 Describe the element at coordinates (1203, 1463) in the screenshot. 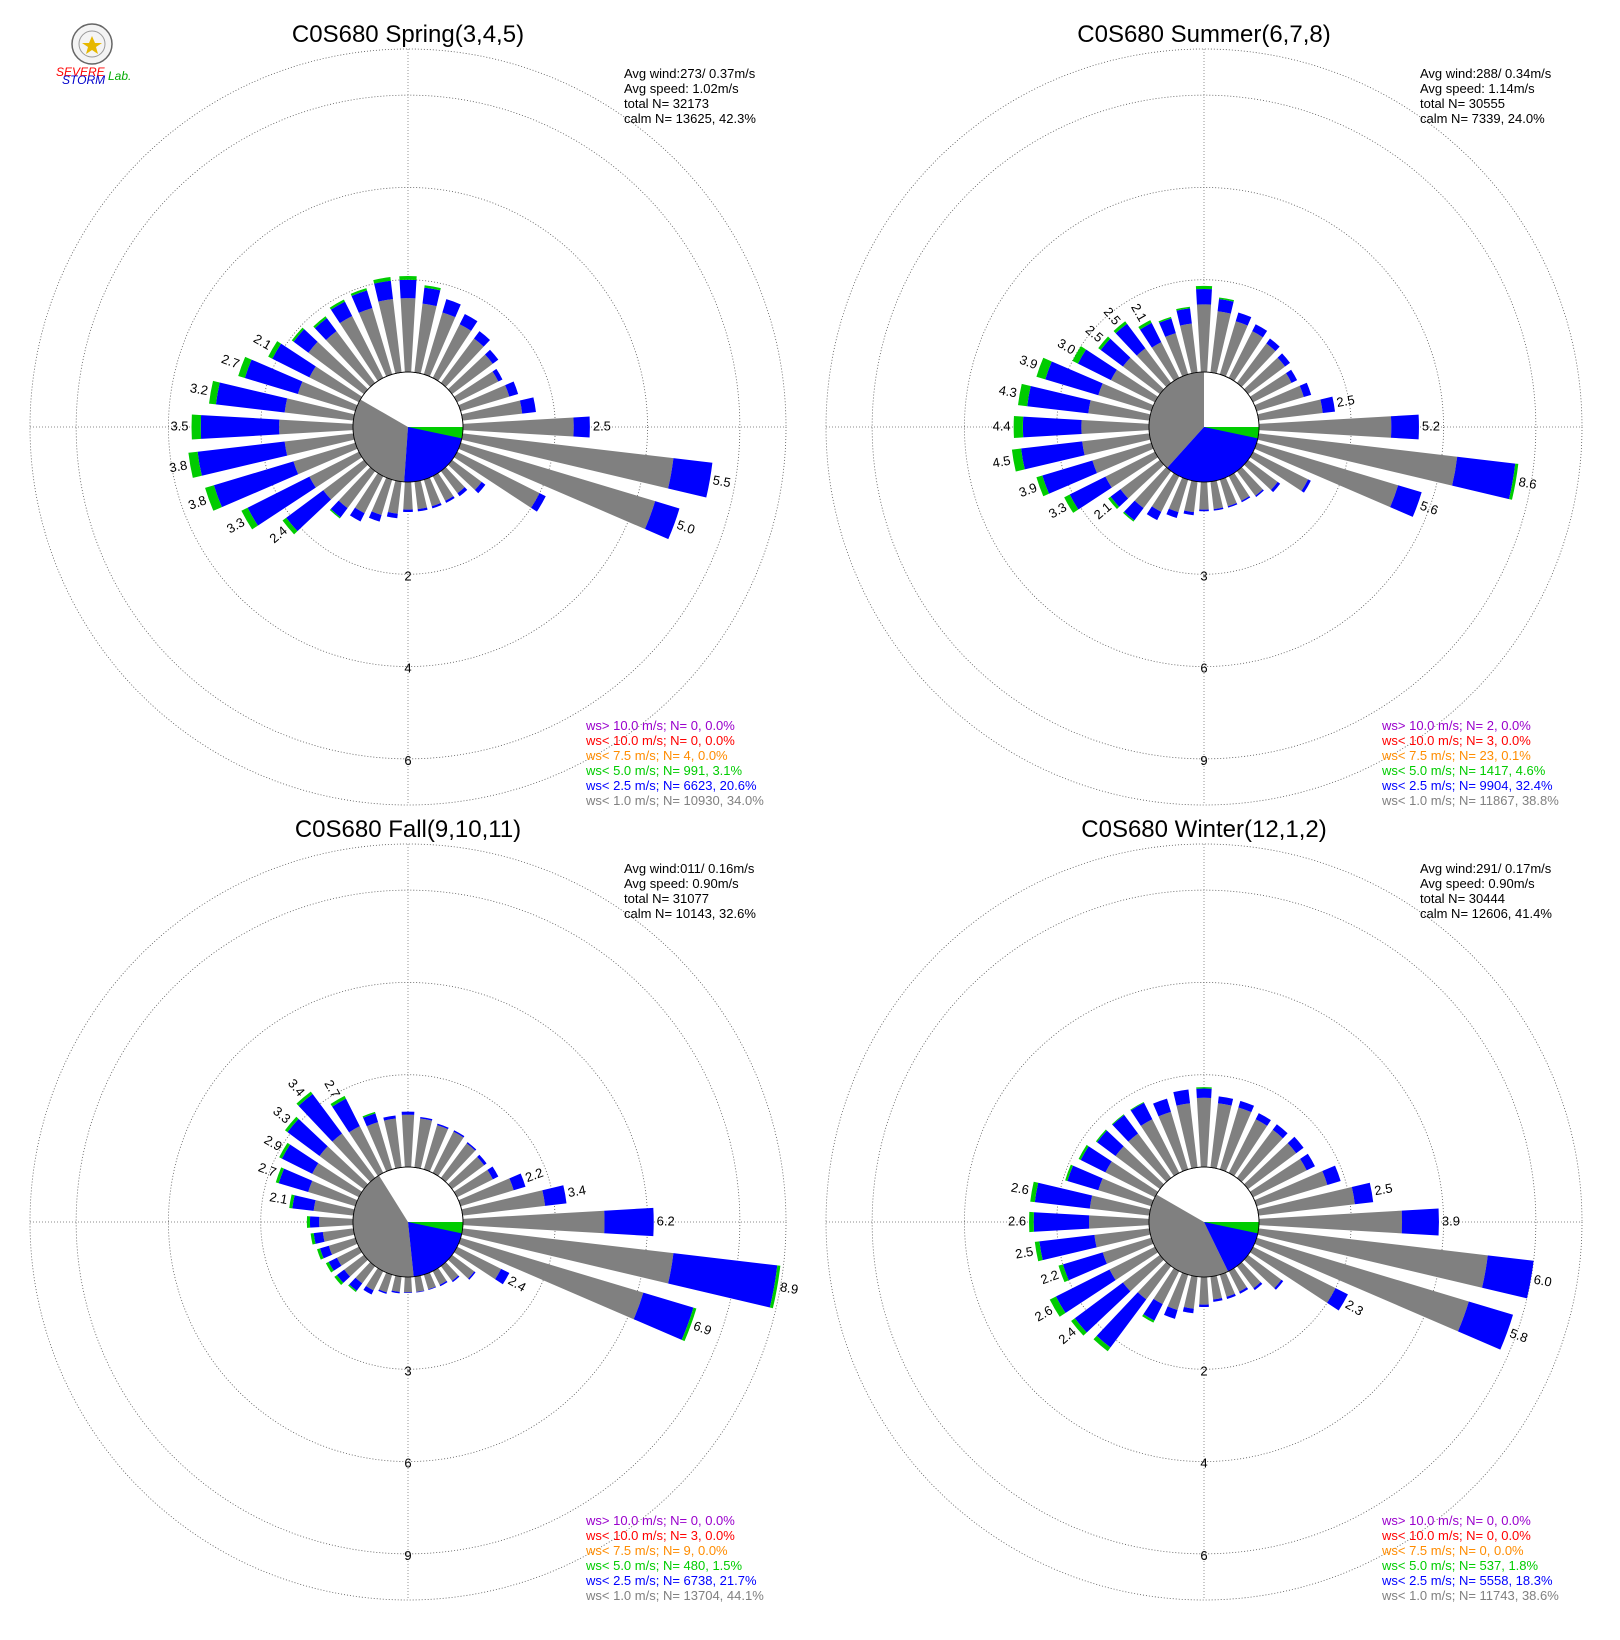

I see `ring-label: 4` at that location.